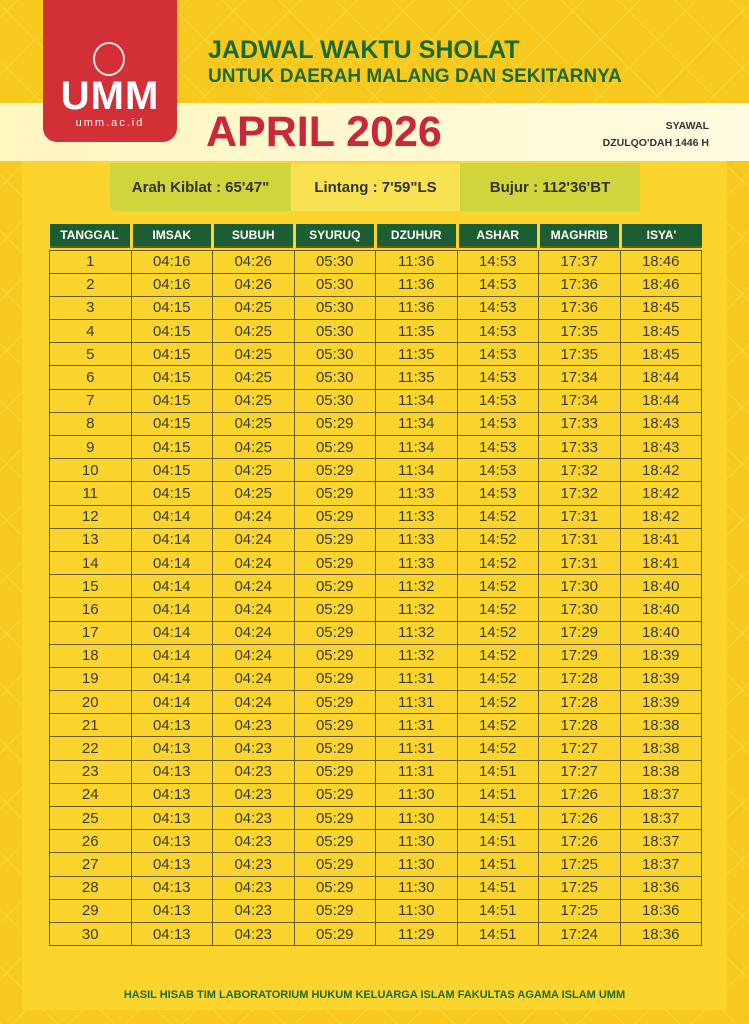  Describe the element at coordinates (91, 235) in the screenshot. I see `column-header: TANGGAL` at that location.